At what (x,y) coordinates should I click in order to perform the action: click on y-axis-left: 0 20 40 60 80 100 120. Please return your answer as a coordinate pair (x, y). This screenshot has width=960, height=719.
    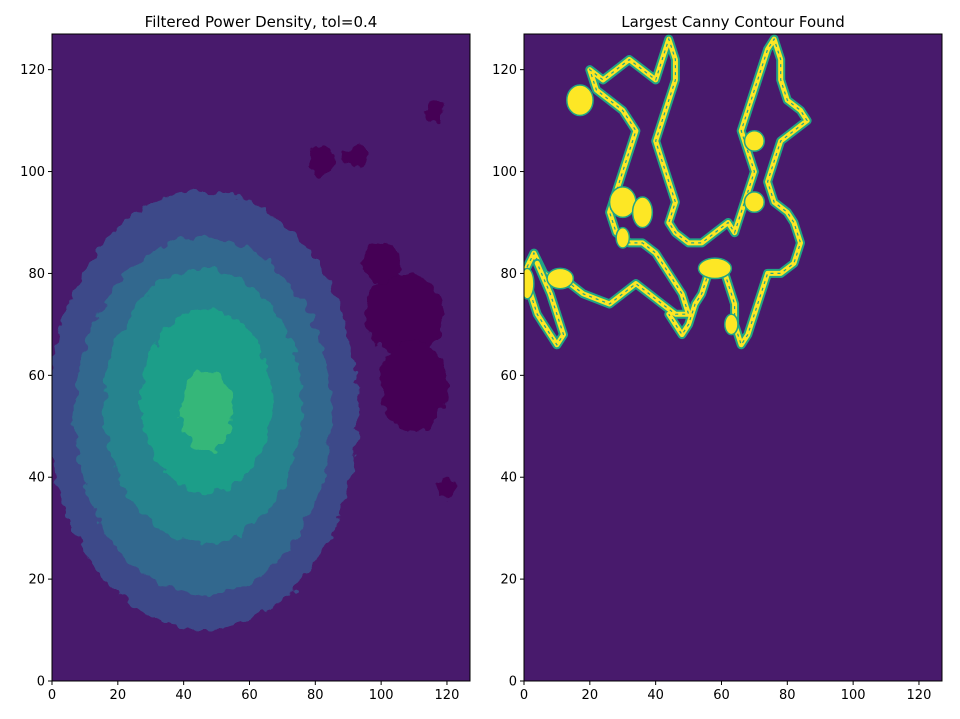
    Looking at the image, I should click on (36, 376).